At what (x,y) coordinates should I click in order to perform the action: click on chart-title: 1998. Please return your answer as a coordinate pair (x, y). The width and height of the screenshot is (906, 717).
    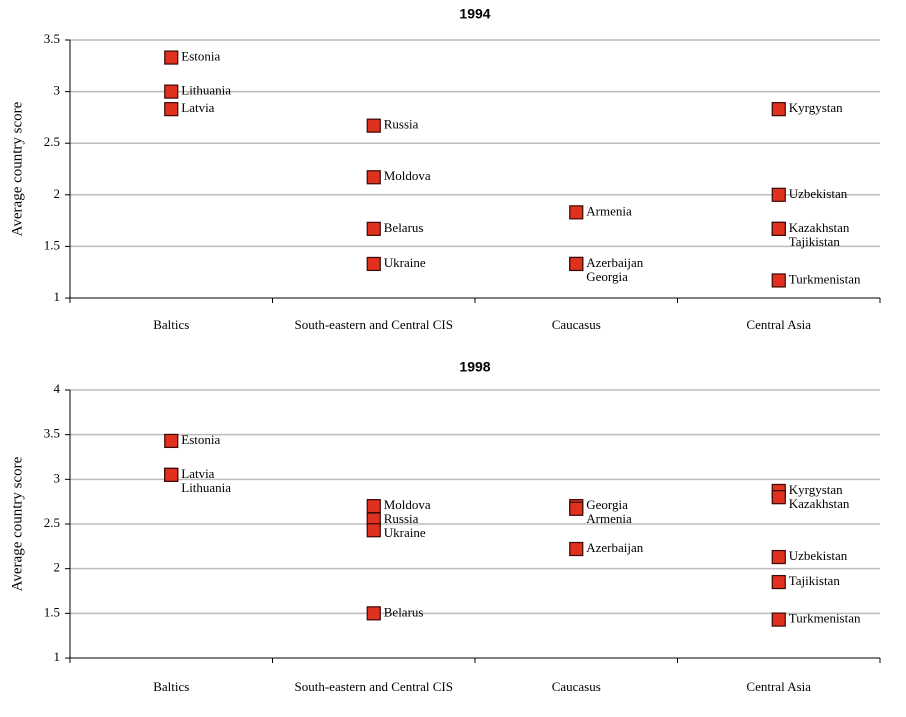
    Looking at the image, I should click on (474, 367).